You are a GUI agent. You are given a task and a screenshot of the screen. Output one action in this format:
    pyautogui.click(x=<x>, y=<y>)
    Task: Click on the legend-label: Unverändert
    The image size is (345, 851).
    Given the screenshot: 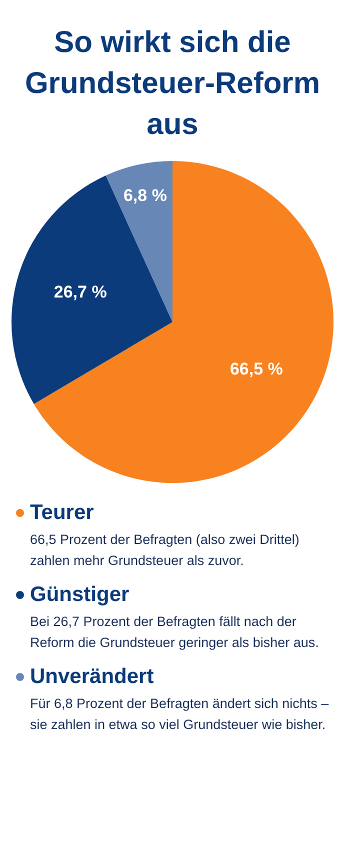 What is the action you would take?
    pyautogui.click(x=92, y=677)
    